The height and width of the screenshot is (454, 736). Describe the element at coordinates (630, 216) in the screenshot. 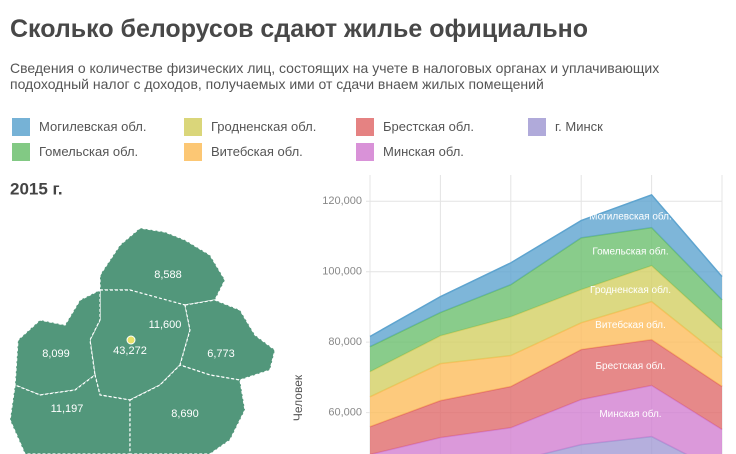

I see `area-label: Могилевская обл.` at that location.